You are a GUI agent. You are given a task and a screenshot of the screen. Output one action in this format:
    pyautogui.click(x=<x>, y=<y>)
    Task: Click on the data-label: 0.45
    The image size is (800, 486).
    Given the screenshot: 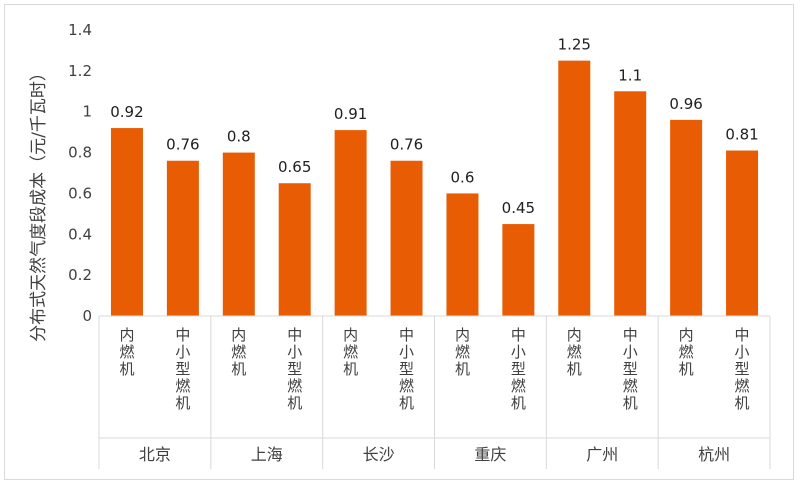 What is the action you would take?
    pyautogui.click(x=518, y=208)
    